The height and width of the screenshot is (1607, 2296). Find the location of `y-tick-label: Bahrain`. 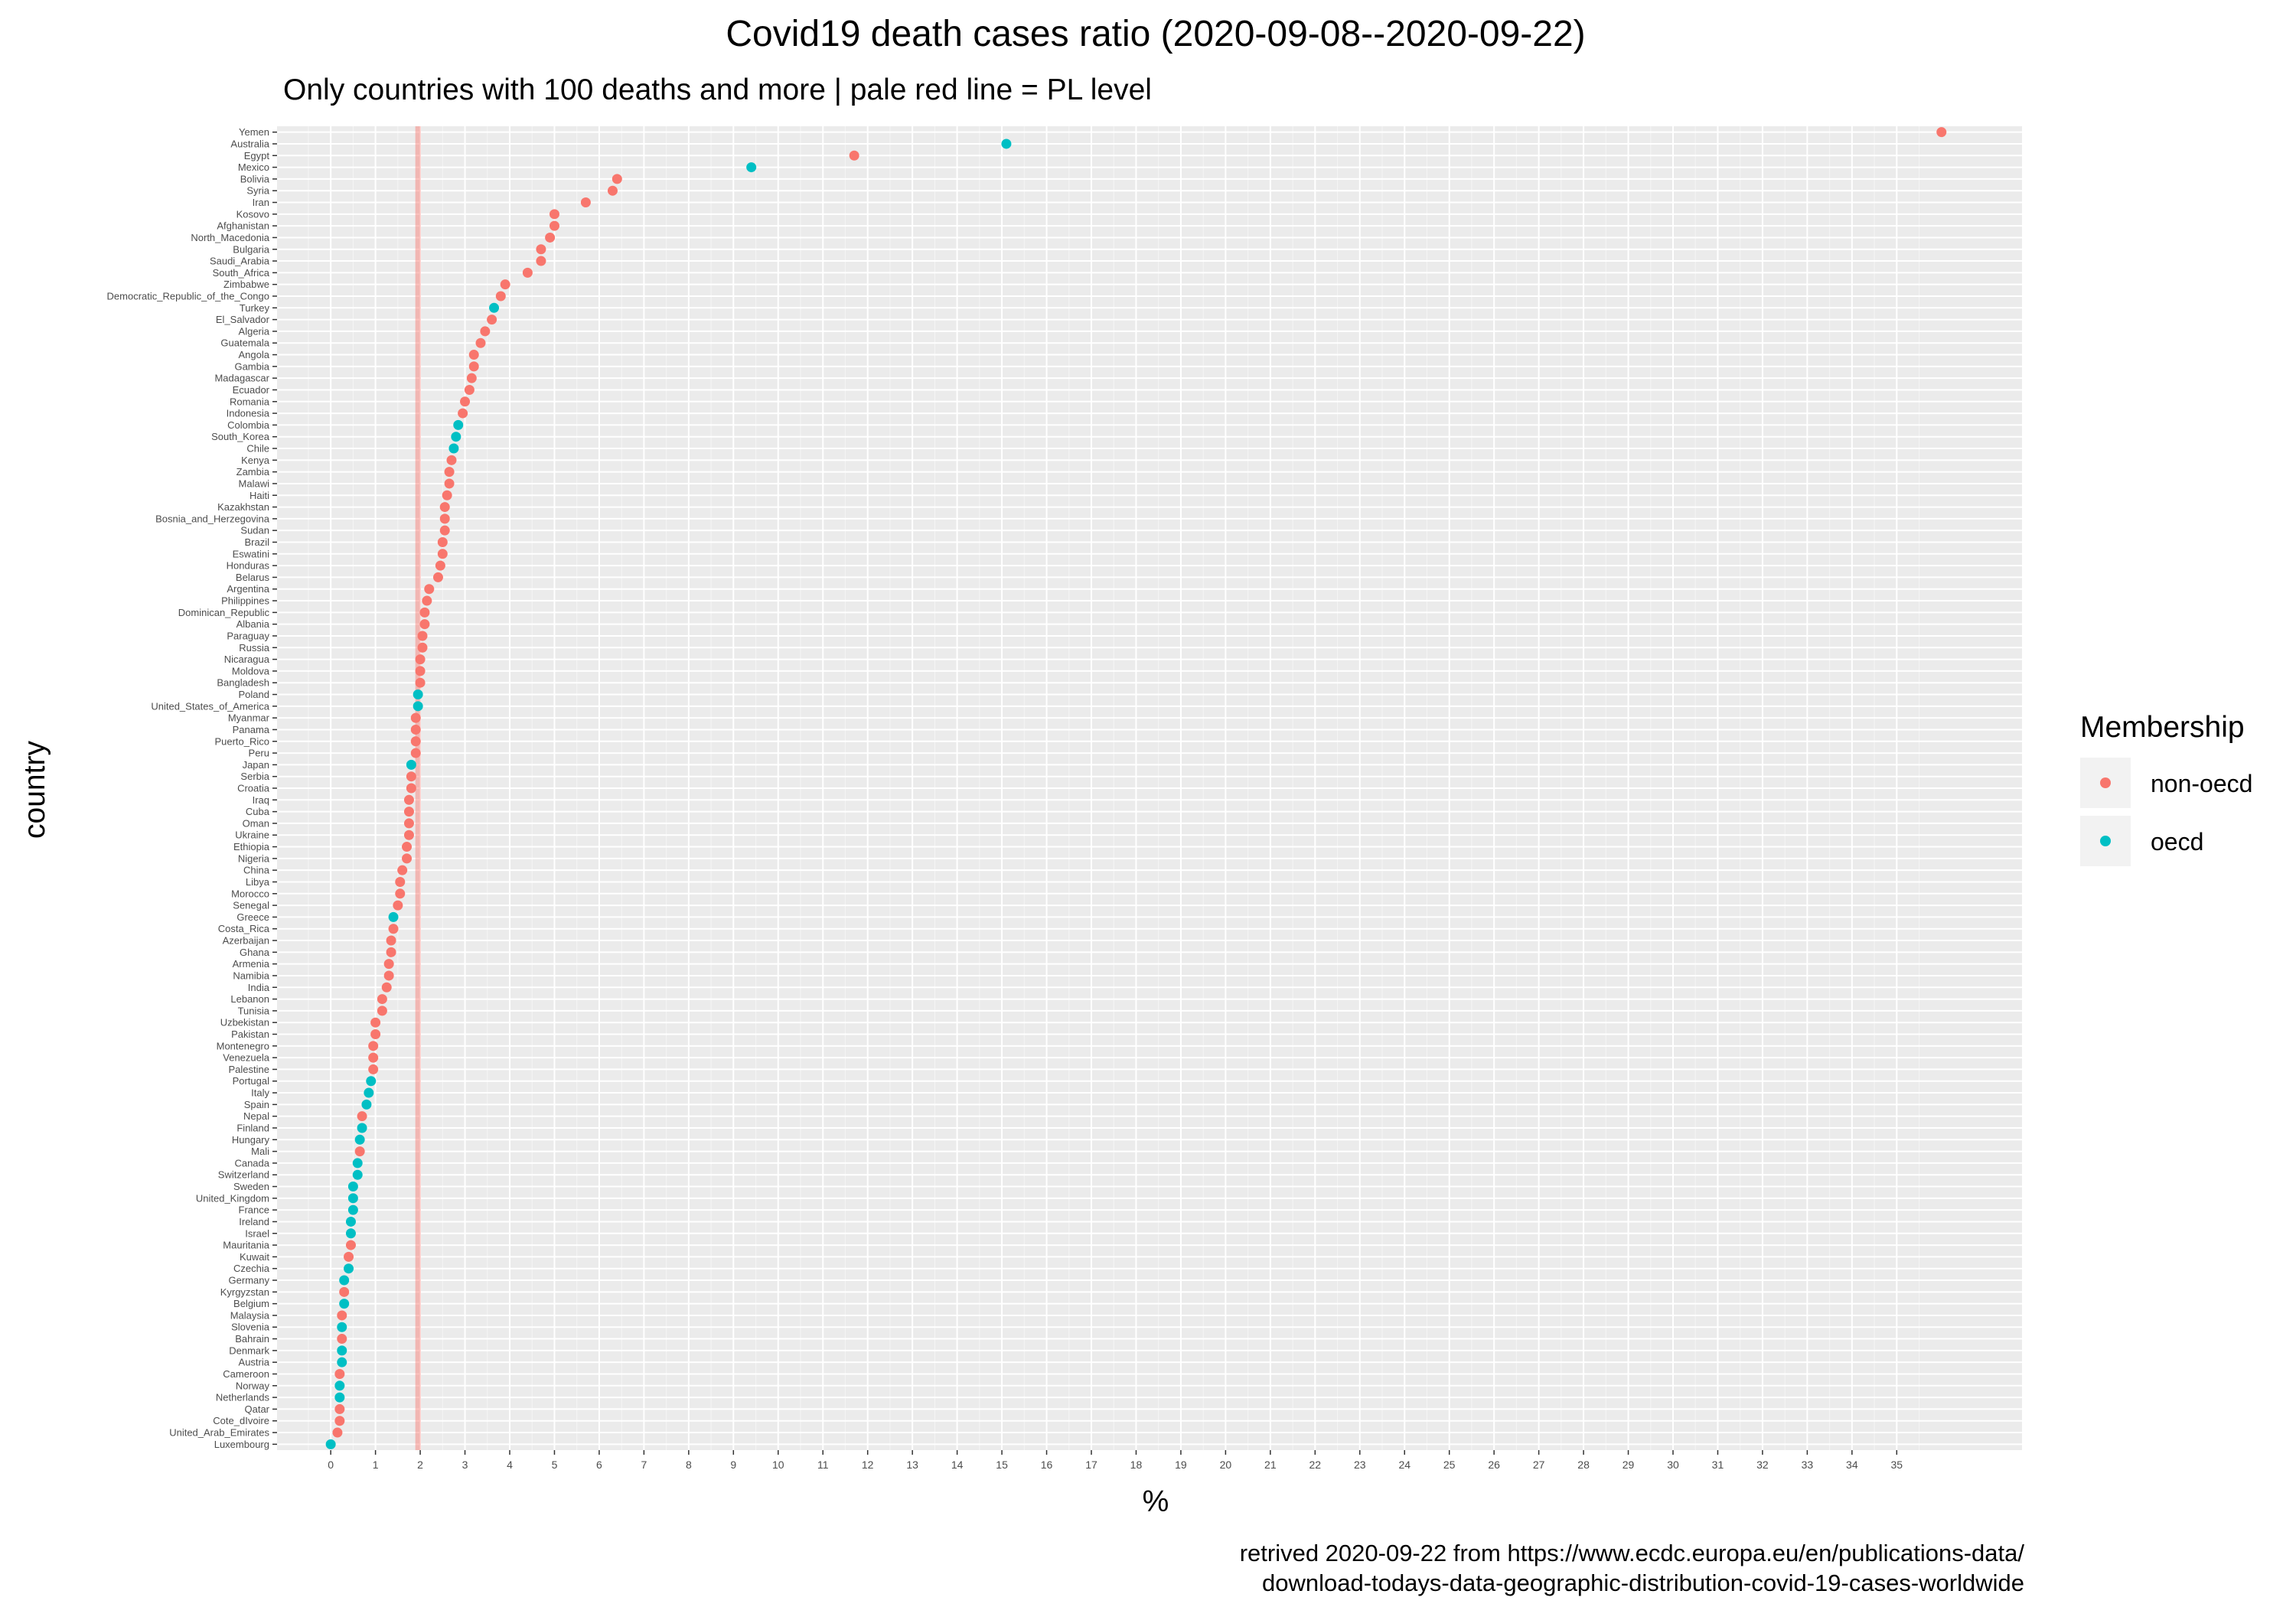

y-tick-label: Bahrain is located at coordinates (252, 1339).